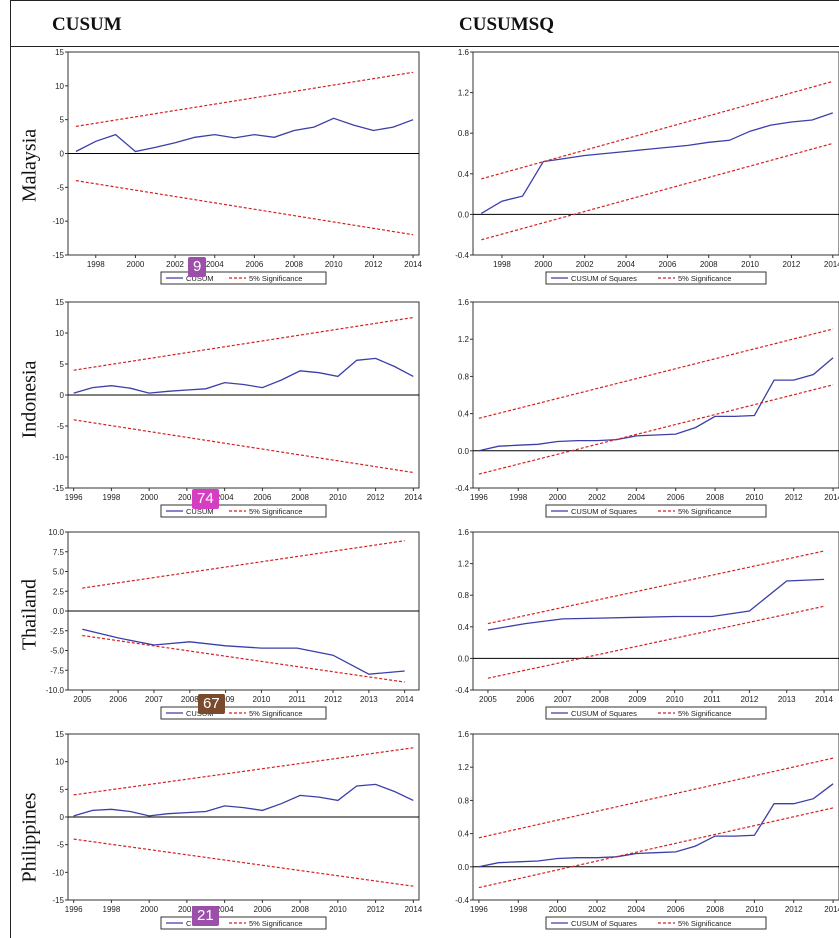 The image size is (839, 938). I want to click on chart-thailand-cusum-series-line, so click(243, 651).